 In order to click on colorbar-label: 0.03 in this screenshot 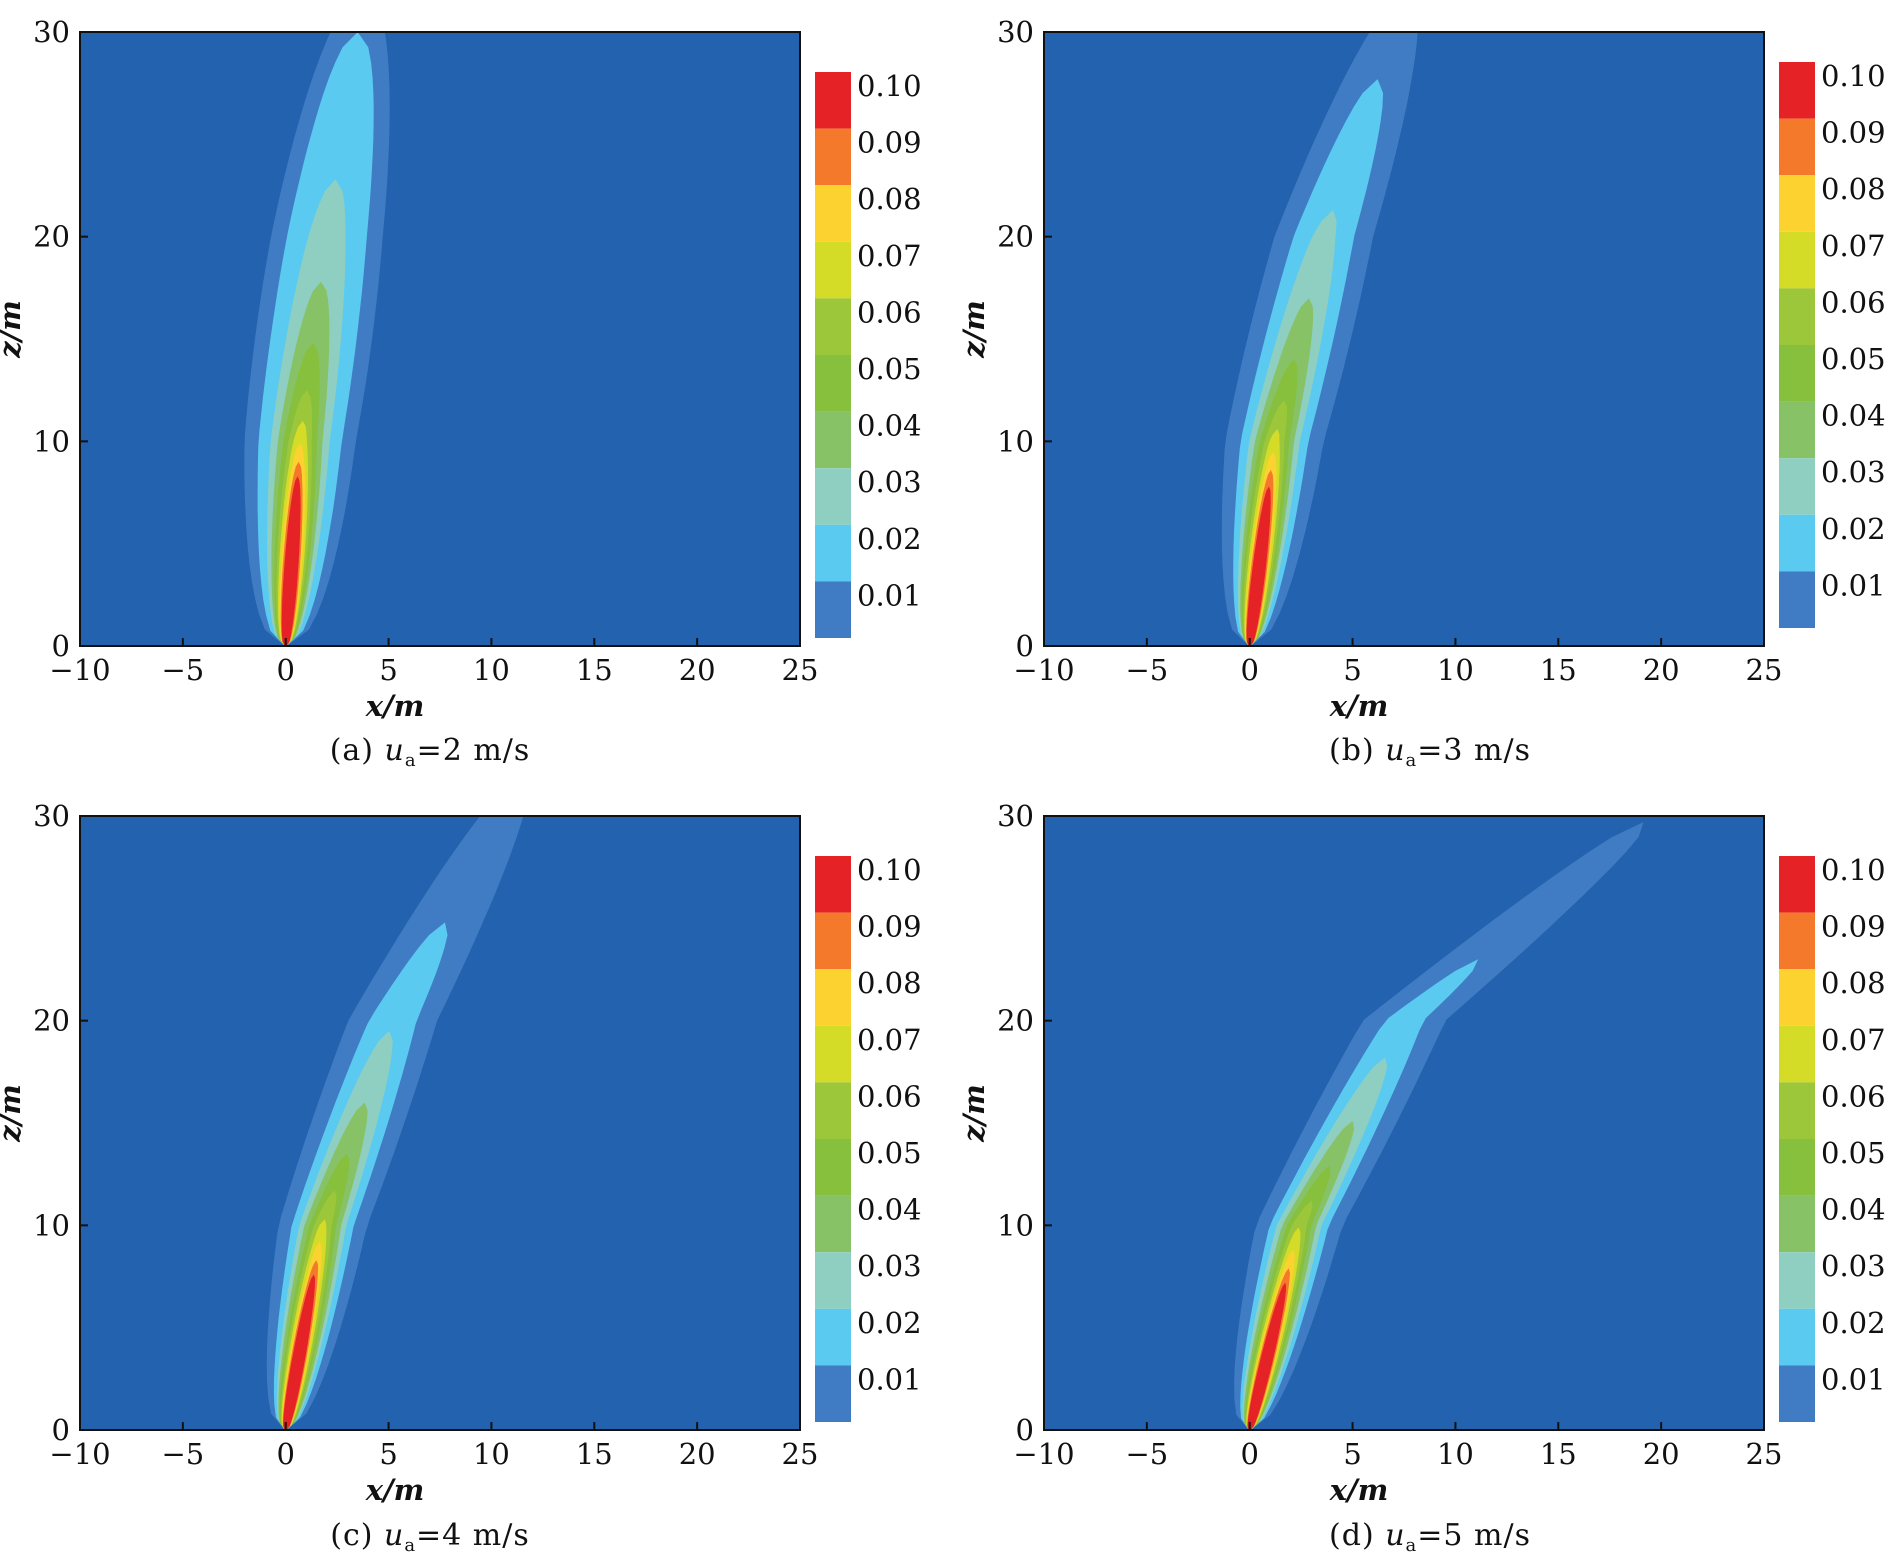, I will do `click(889, 1266)`.